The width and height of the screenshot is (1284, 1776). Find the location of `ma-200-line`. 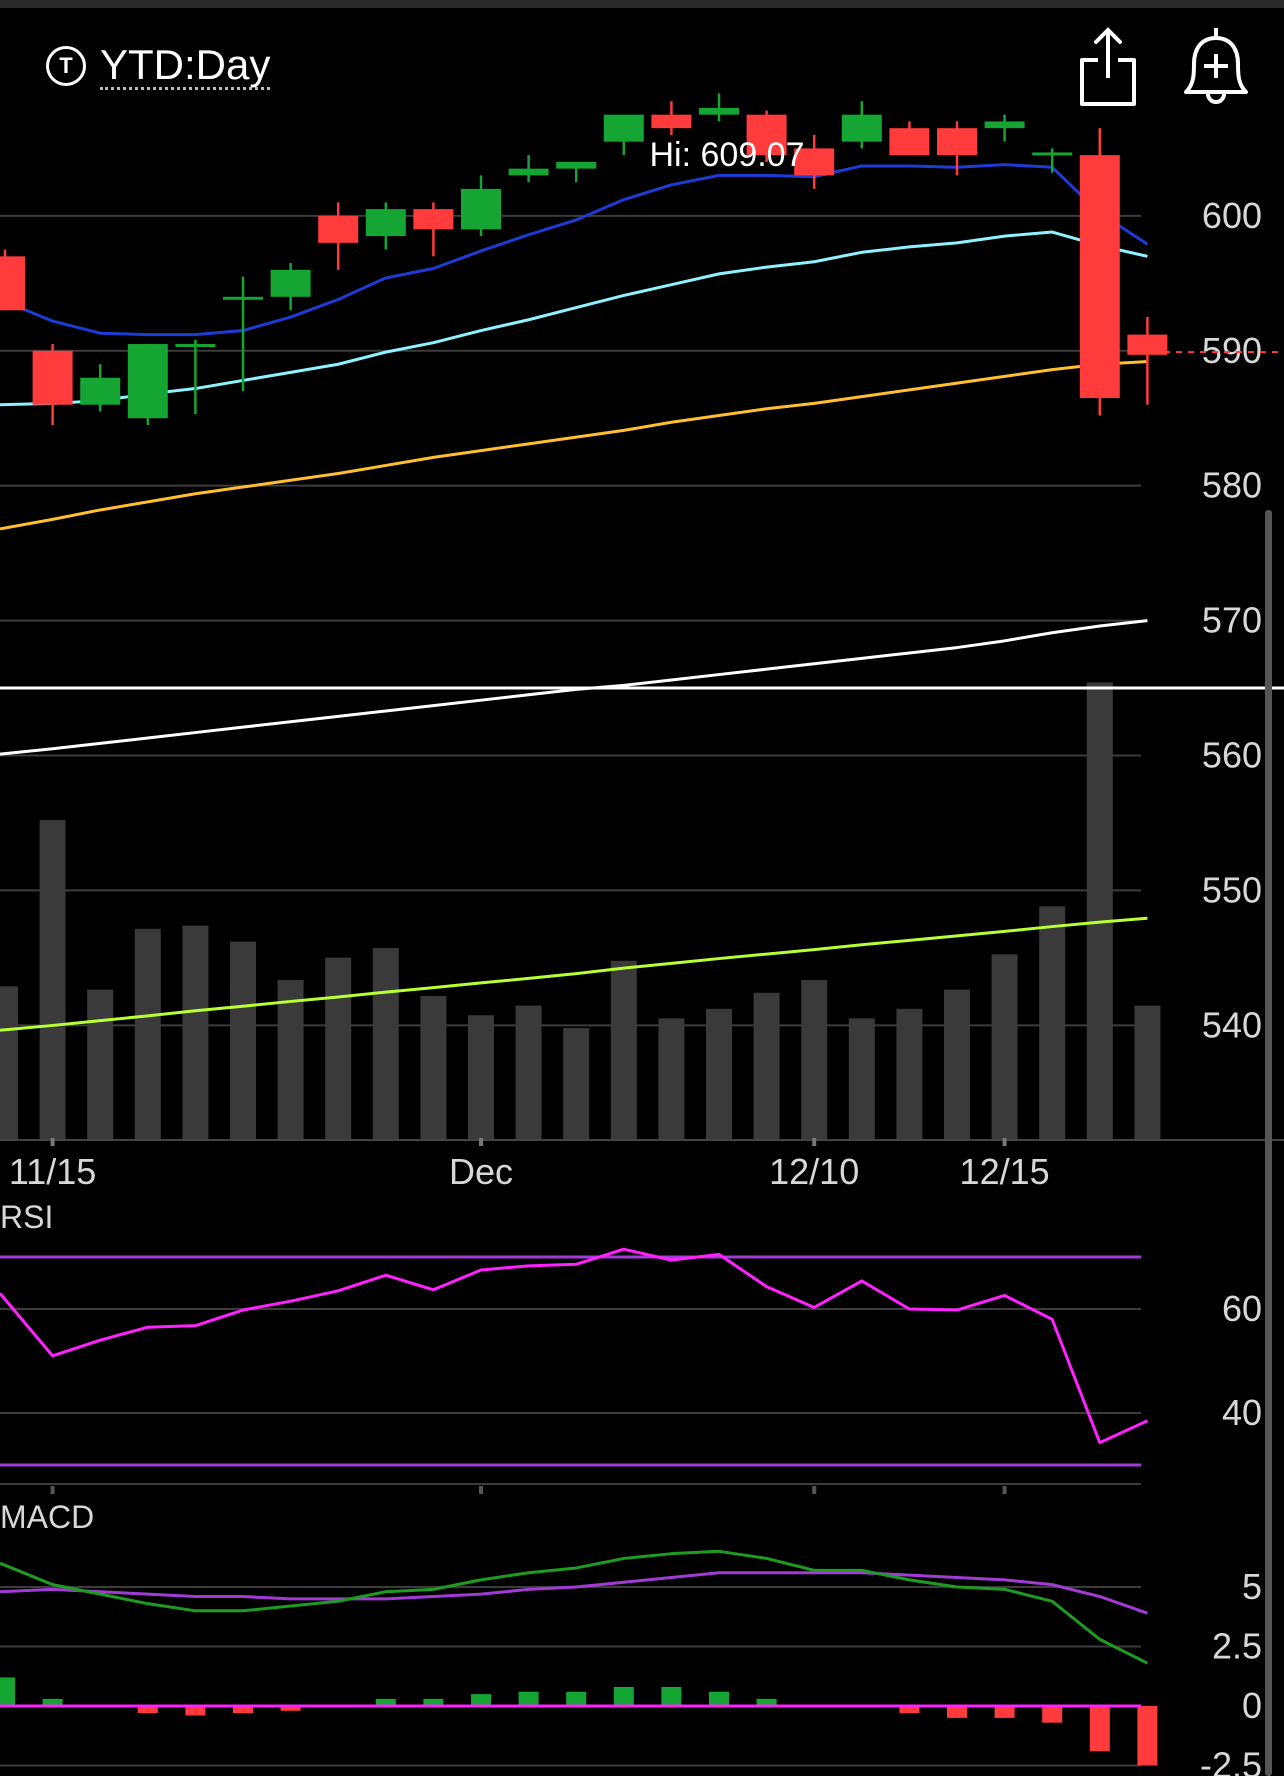

ma-200-line is located at coordinates (574, 687).